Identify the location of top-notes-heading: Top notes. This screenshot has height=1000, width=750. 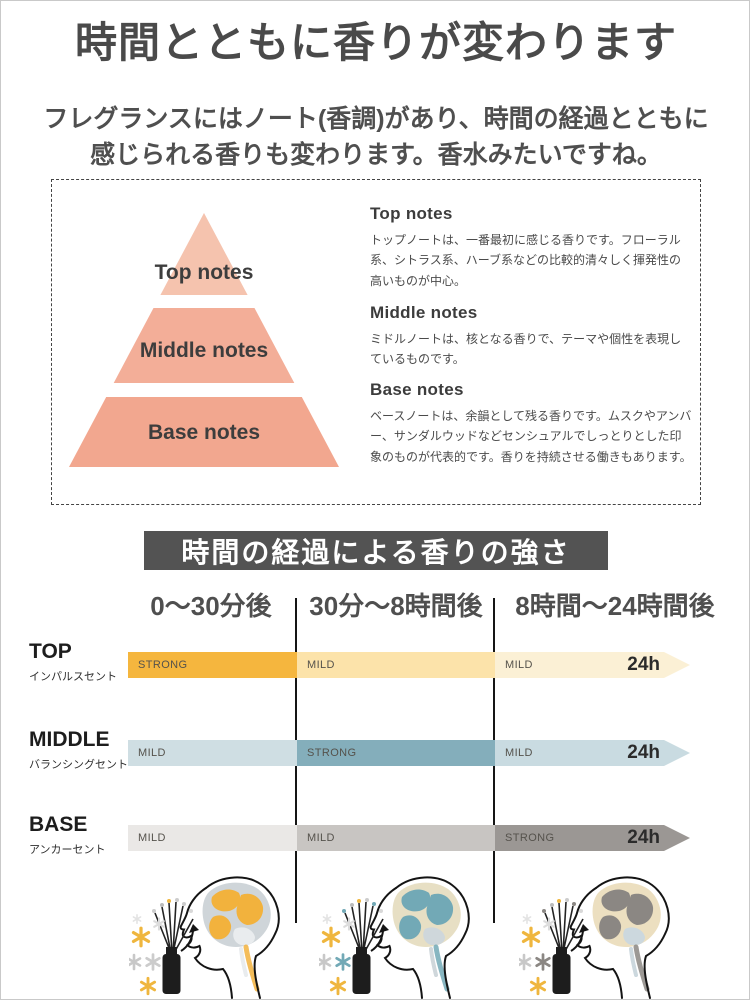
(411, 213).